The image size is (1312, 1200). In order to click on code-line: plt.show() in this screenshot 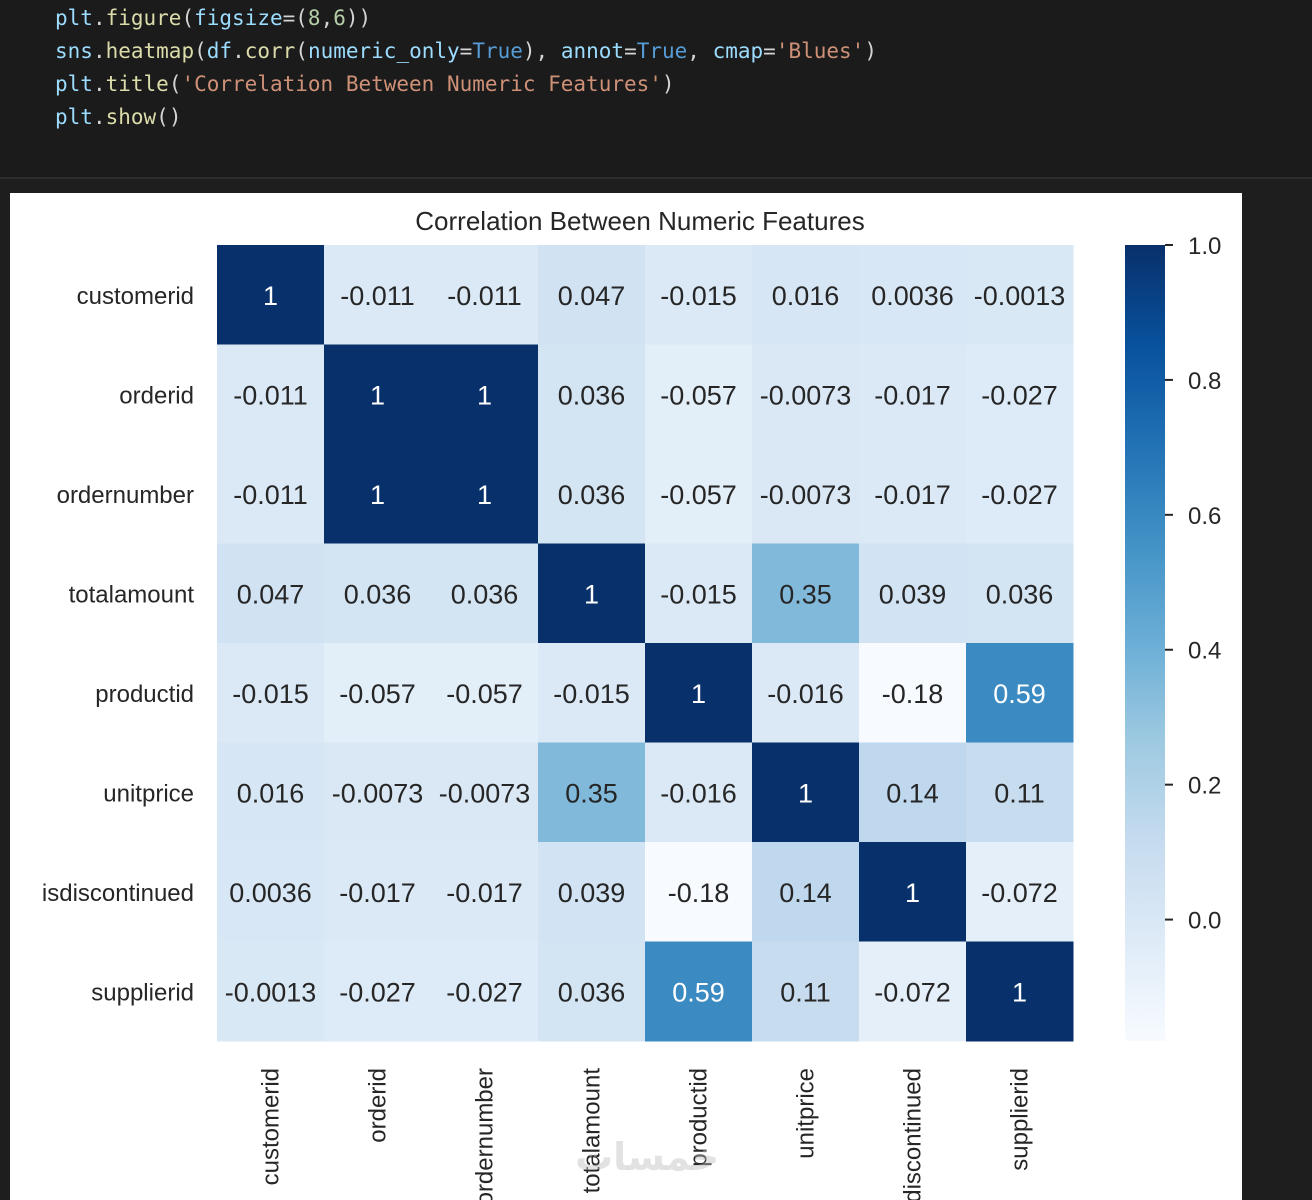, I will do `click(118, 117)`.